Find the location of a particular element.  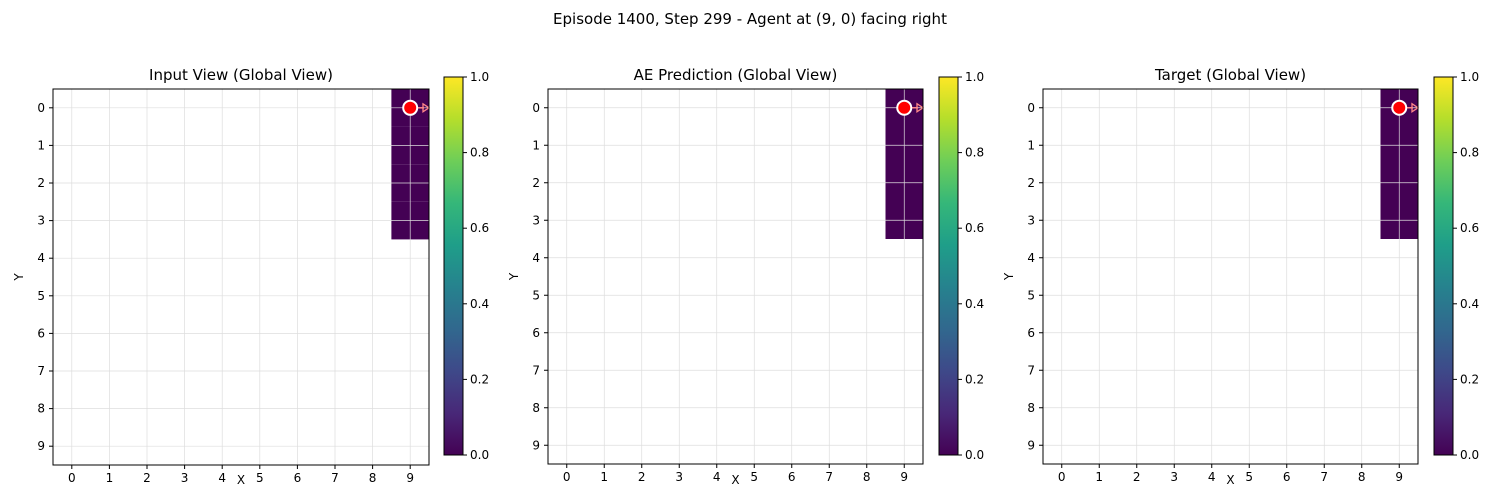

panel-title: Input View (Global View) is located at coordinates (241, 75).